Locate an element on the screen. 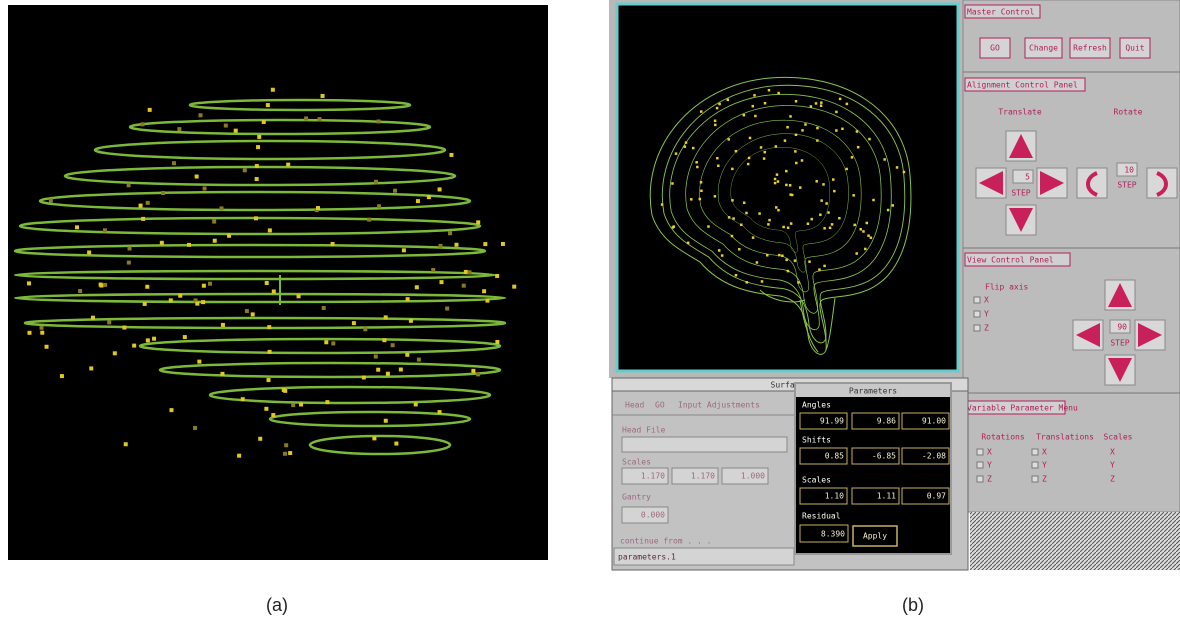 The image size is (1180, 624). arrow is located at coordinates (1120, 295).